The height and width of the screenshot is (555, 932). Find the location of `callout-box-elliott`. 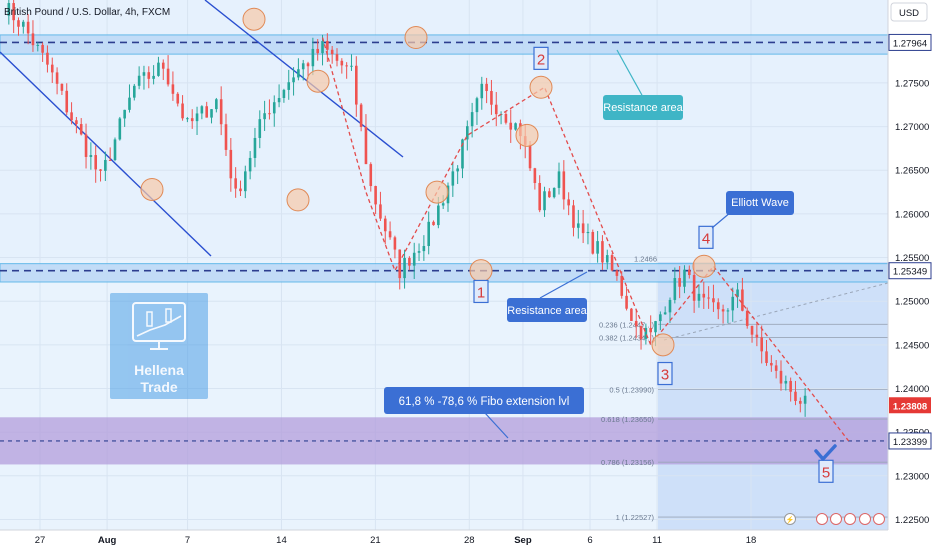

callout-box-elliott is located at coordinates (760, 203).